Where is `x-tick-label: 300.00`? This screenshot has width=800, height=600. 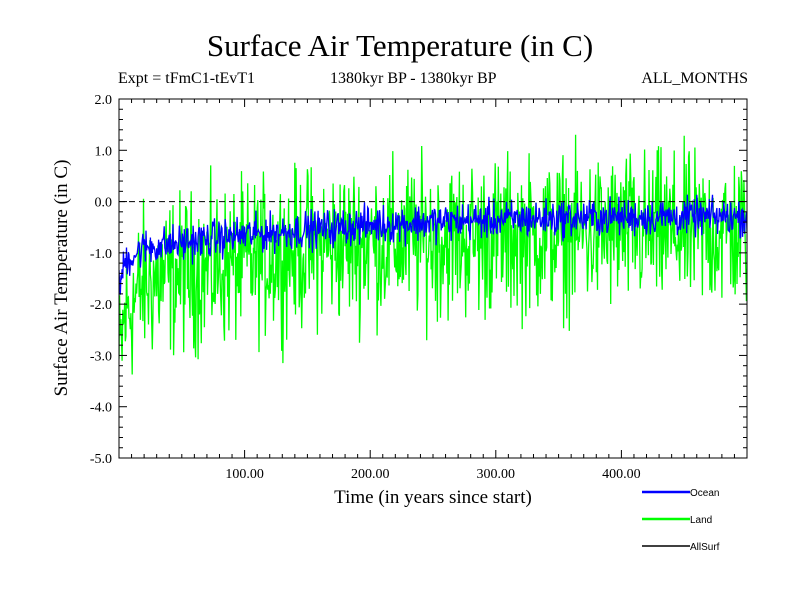 x-tick-label: 300.00 is located at coordinates (496, 474).